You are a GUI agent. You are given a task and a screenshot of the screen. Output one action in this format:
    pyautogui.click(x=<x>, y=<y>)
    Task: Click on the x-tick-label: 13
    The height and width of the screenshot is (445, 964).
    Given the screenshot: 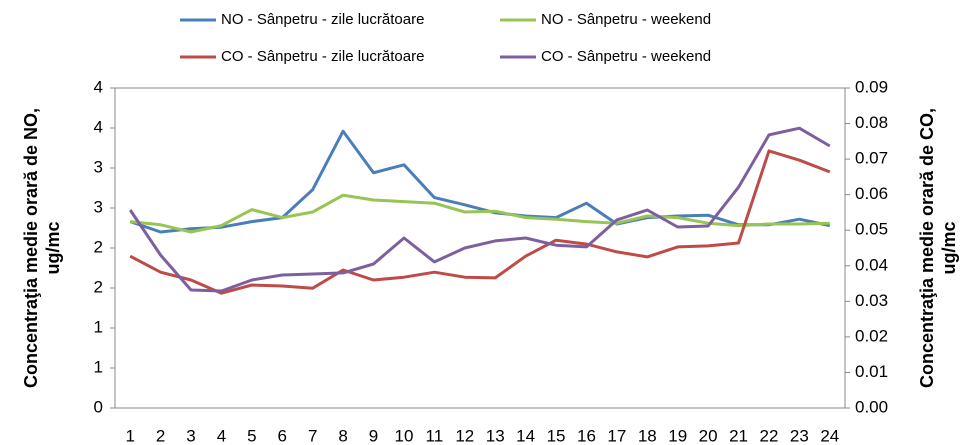 What is the action you would take?
    pyautogui.click(x=495, y=435)
    